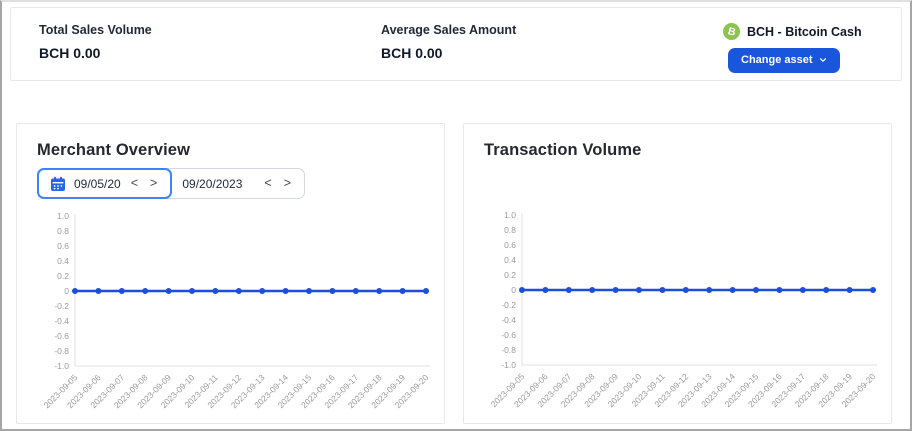  What do you see at coordinates (134, 183) in the screenshot?
I see `start-date-prev-button: <` at bounding box center [134, 183].